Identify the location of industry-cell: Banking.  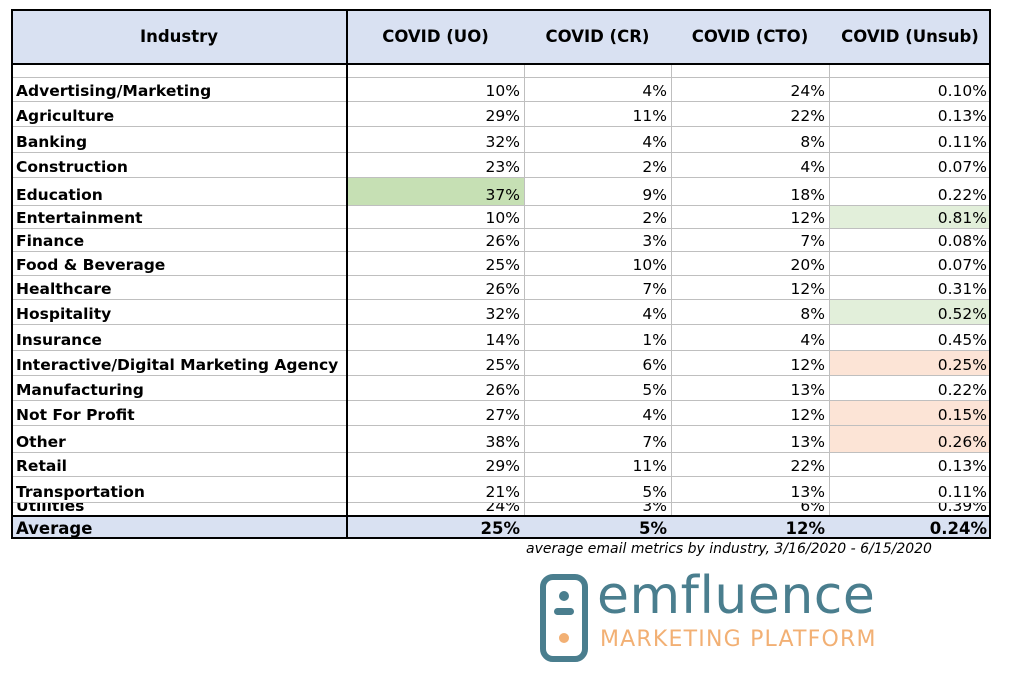
(52, 142).